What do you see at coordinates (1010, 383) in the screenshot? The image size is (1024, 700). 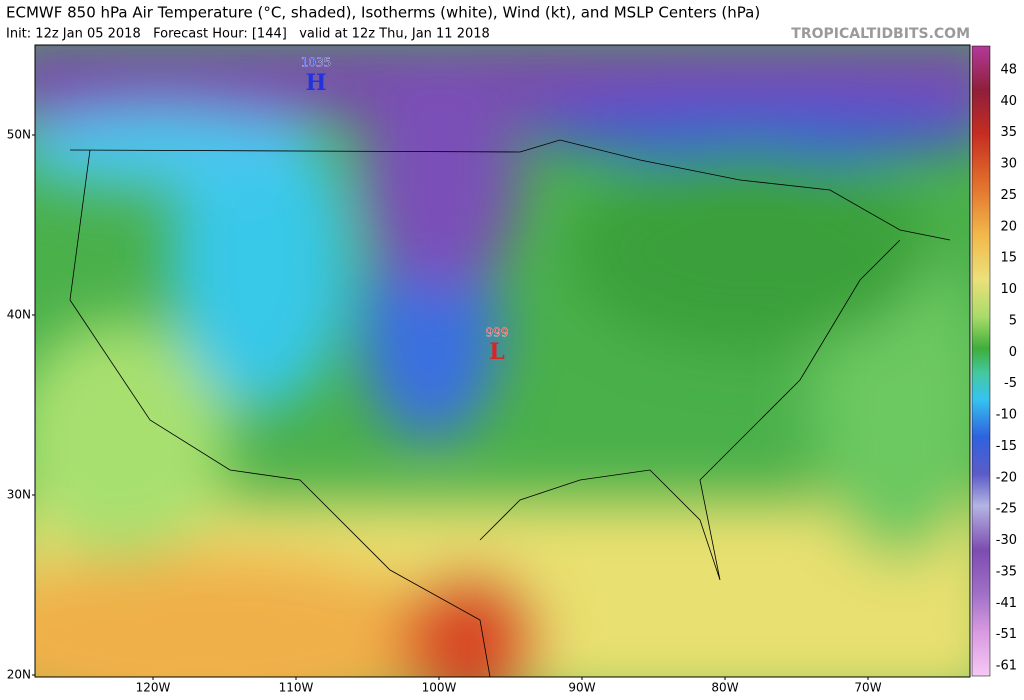 I see `colorbar-label: -5` at bounding box center [1010, 383].